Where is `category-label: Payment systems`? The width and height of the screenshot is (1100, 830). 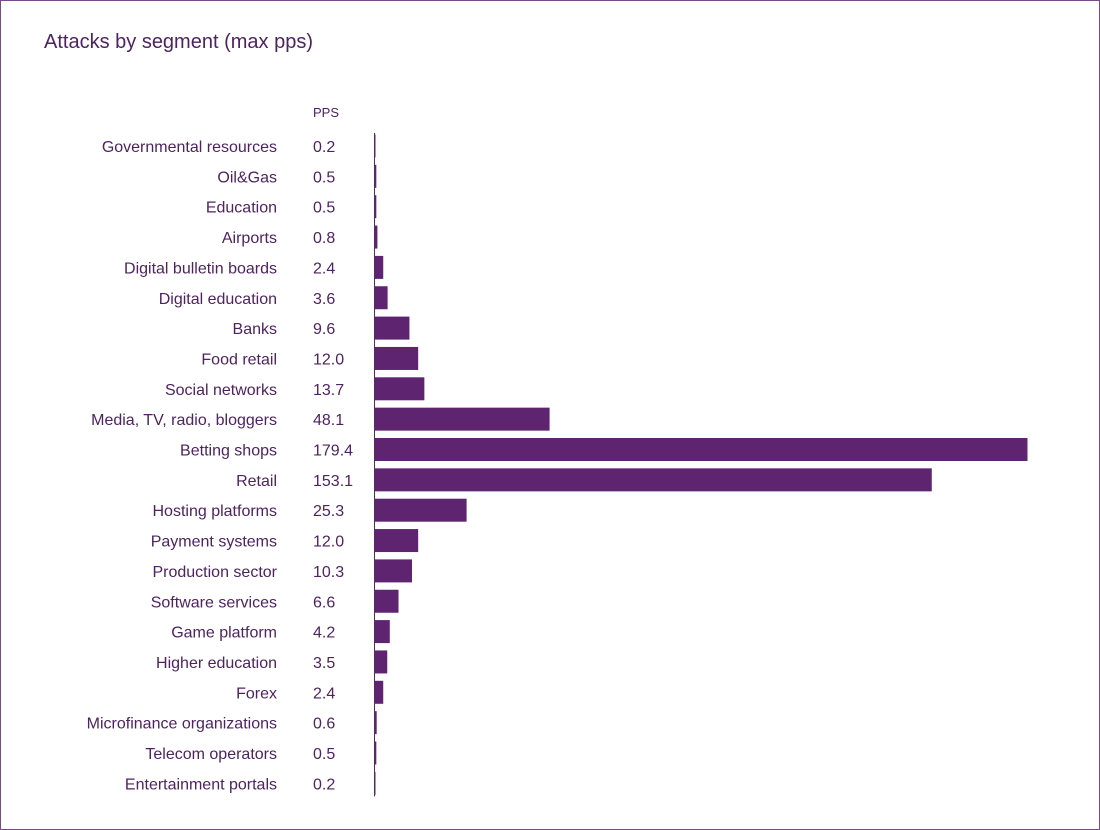 category-label: Payment systems is located at coordinates (214, 542).